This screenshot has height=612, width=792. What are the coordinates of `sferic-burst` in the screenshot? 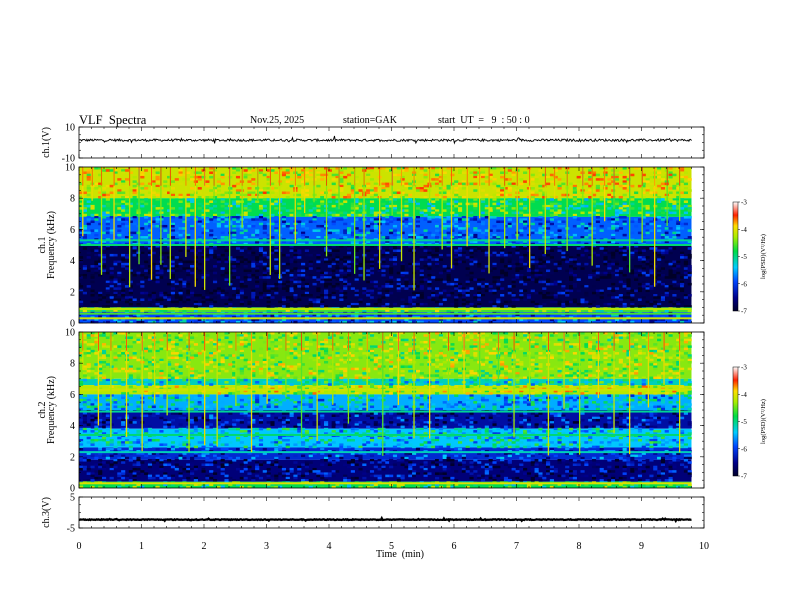 It's located at (170, 176).